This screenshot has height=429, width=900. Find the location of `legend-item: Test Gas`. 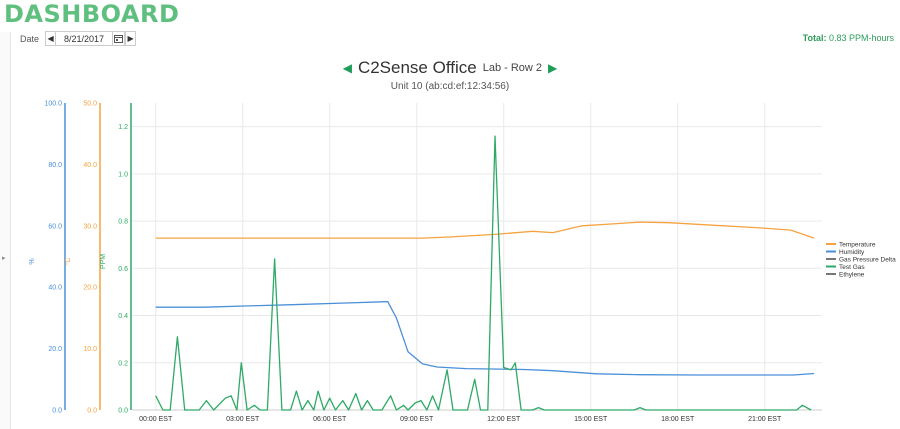

legend-item: Test Gas is located at coordinates (852, 267).